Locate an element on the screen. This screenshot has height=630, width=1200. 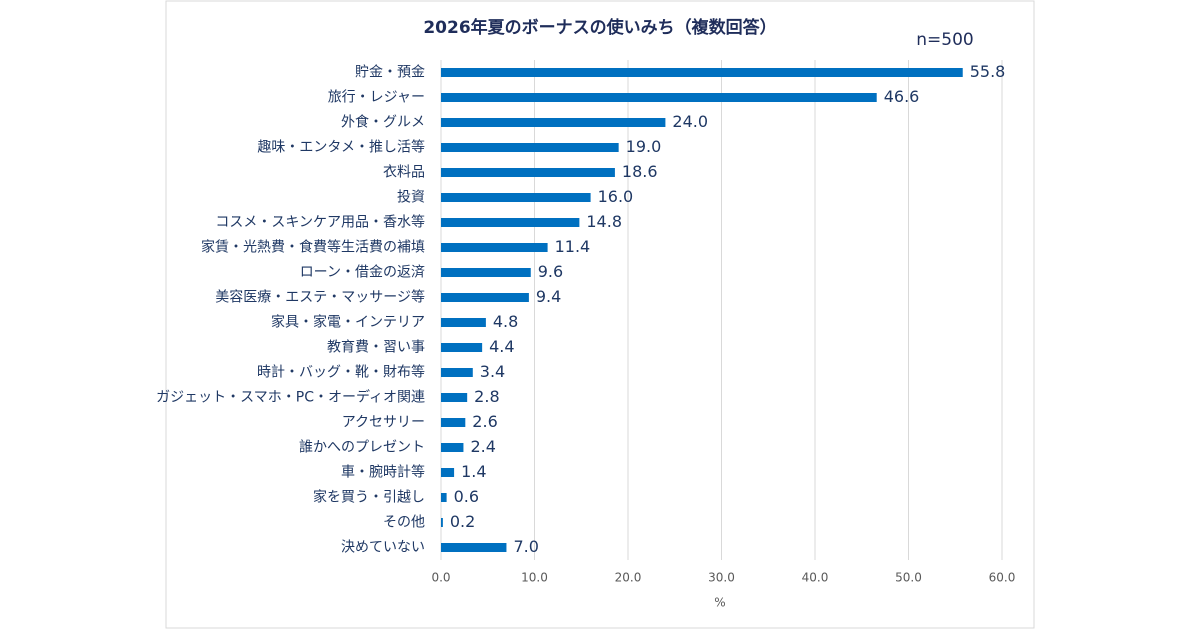
value-label: 1.4 is located at coordinates (473, 471).